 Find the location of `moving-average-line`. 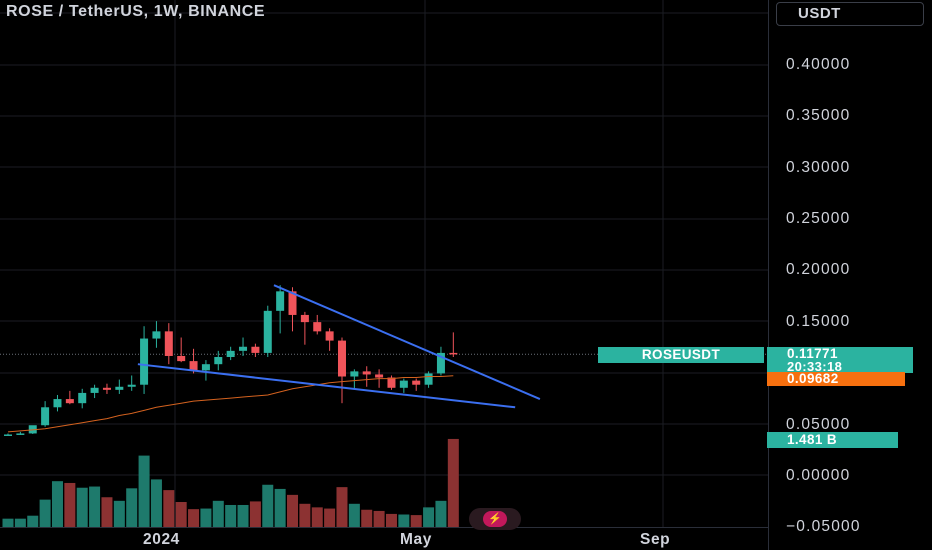

moving-average-line is located at coordinates (230, 404).